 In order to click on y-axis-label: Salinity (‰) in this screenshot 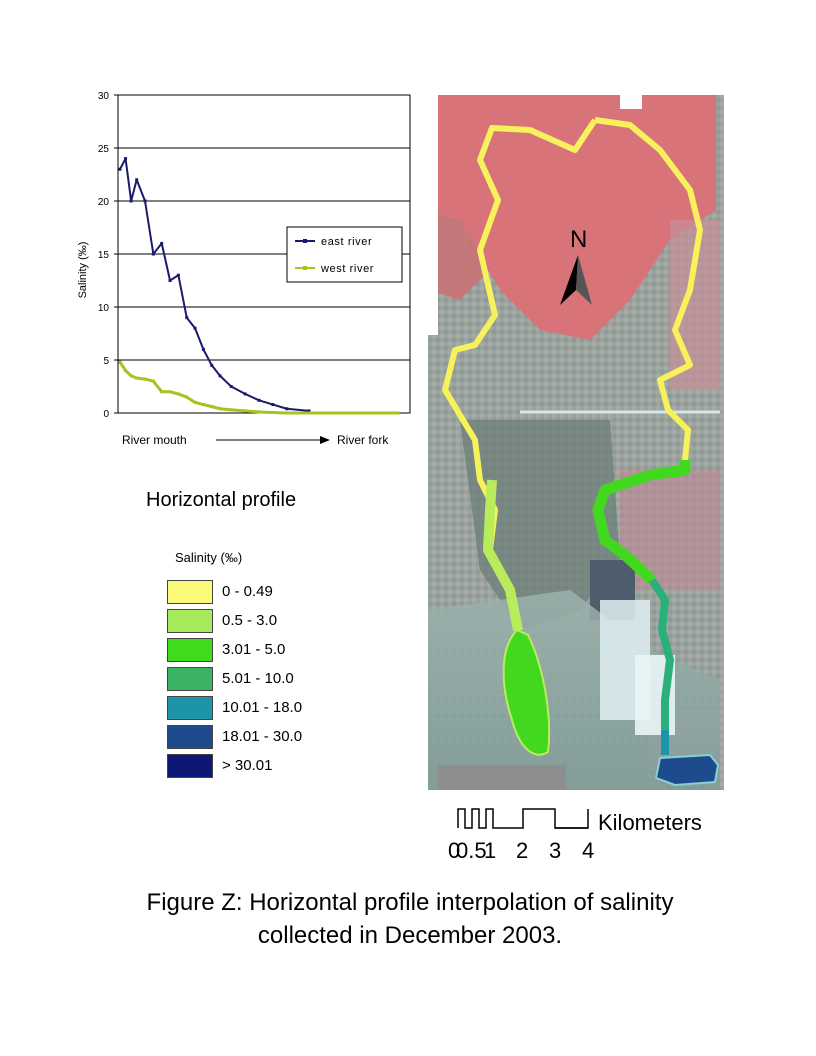, I will do `click(83, 270)`.